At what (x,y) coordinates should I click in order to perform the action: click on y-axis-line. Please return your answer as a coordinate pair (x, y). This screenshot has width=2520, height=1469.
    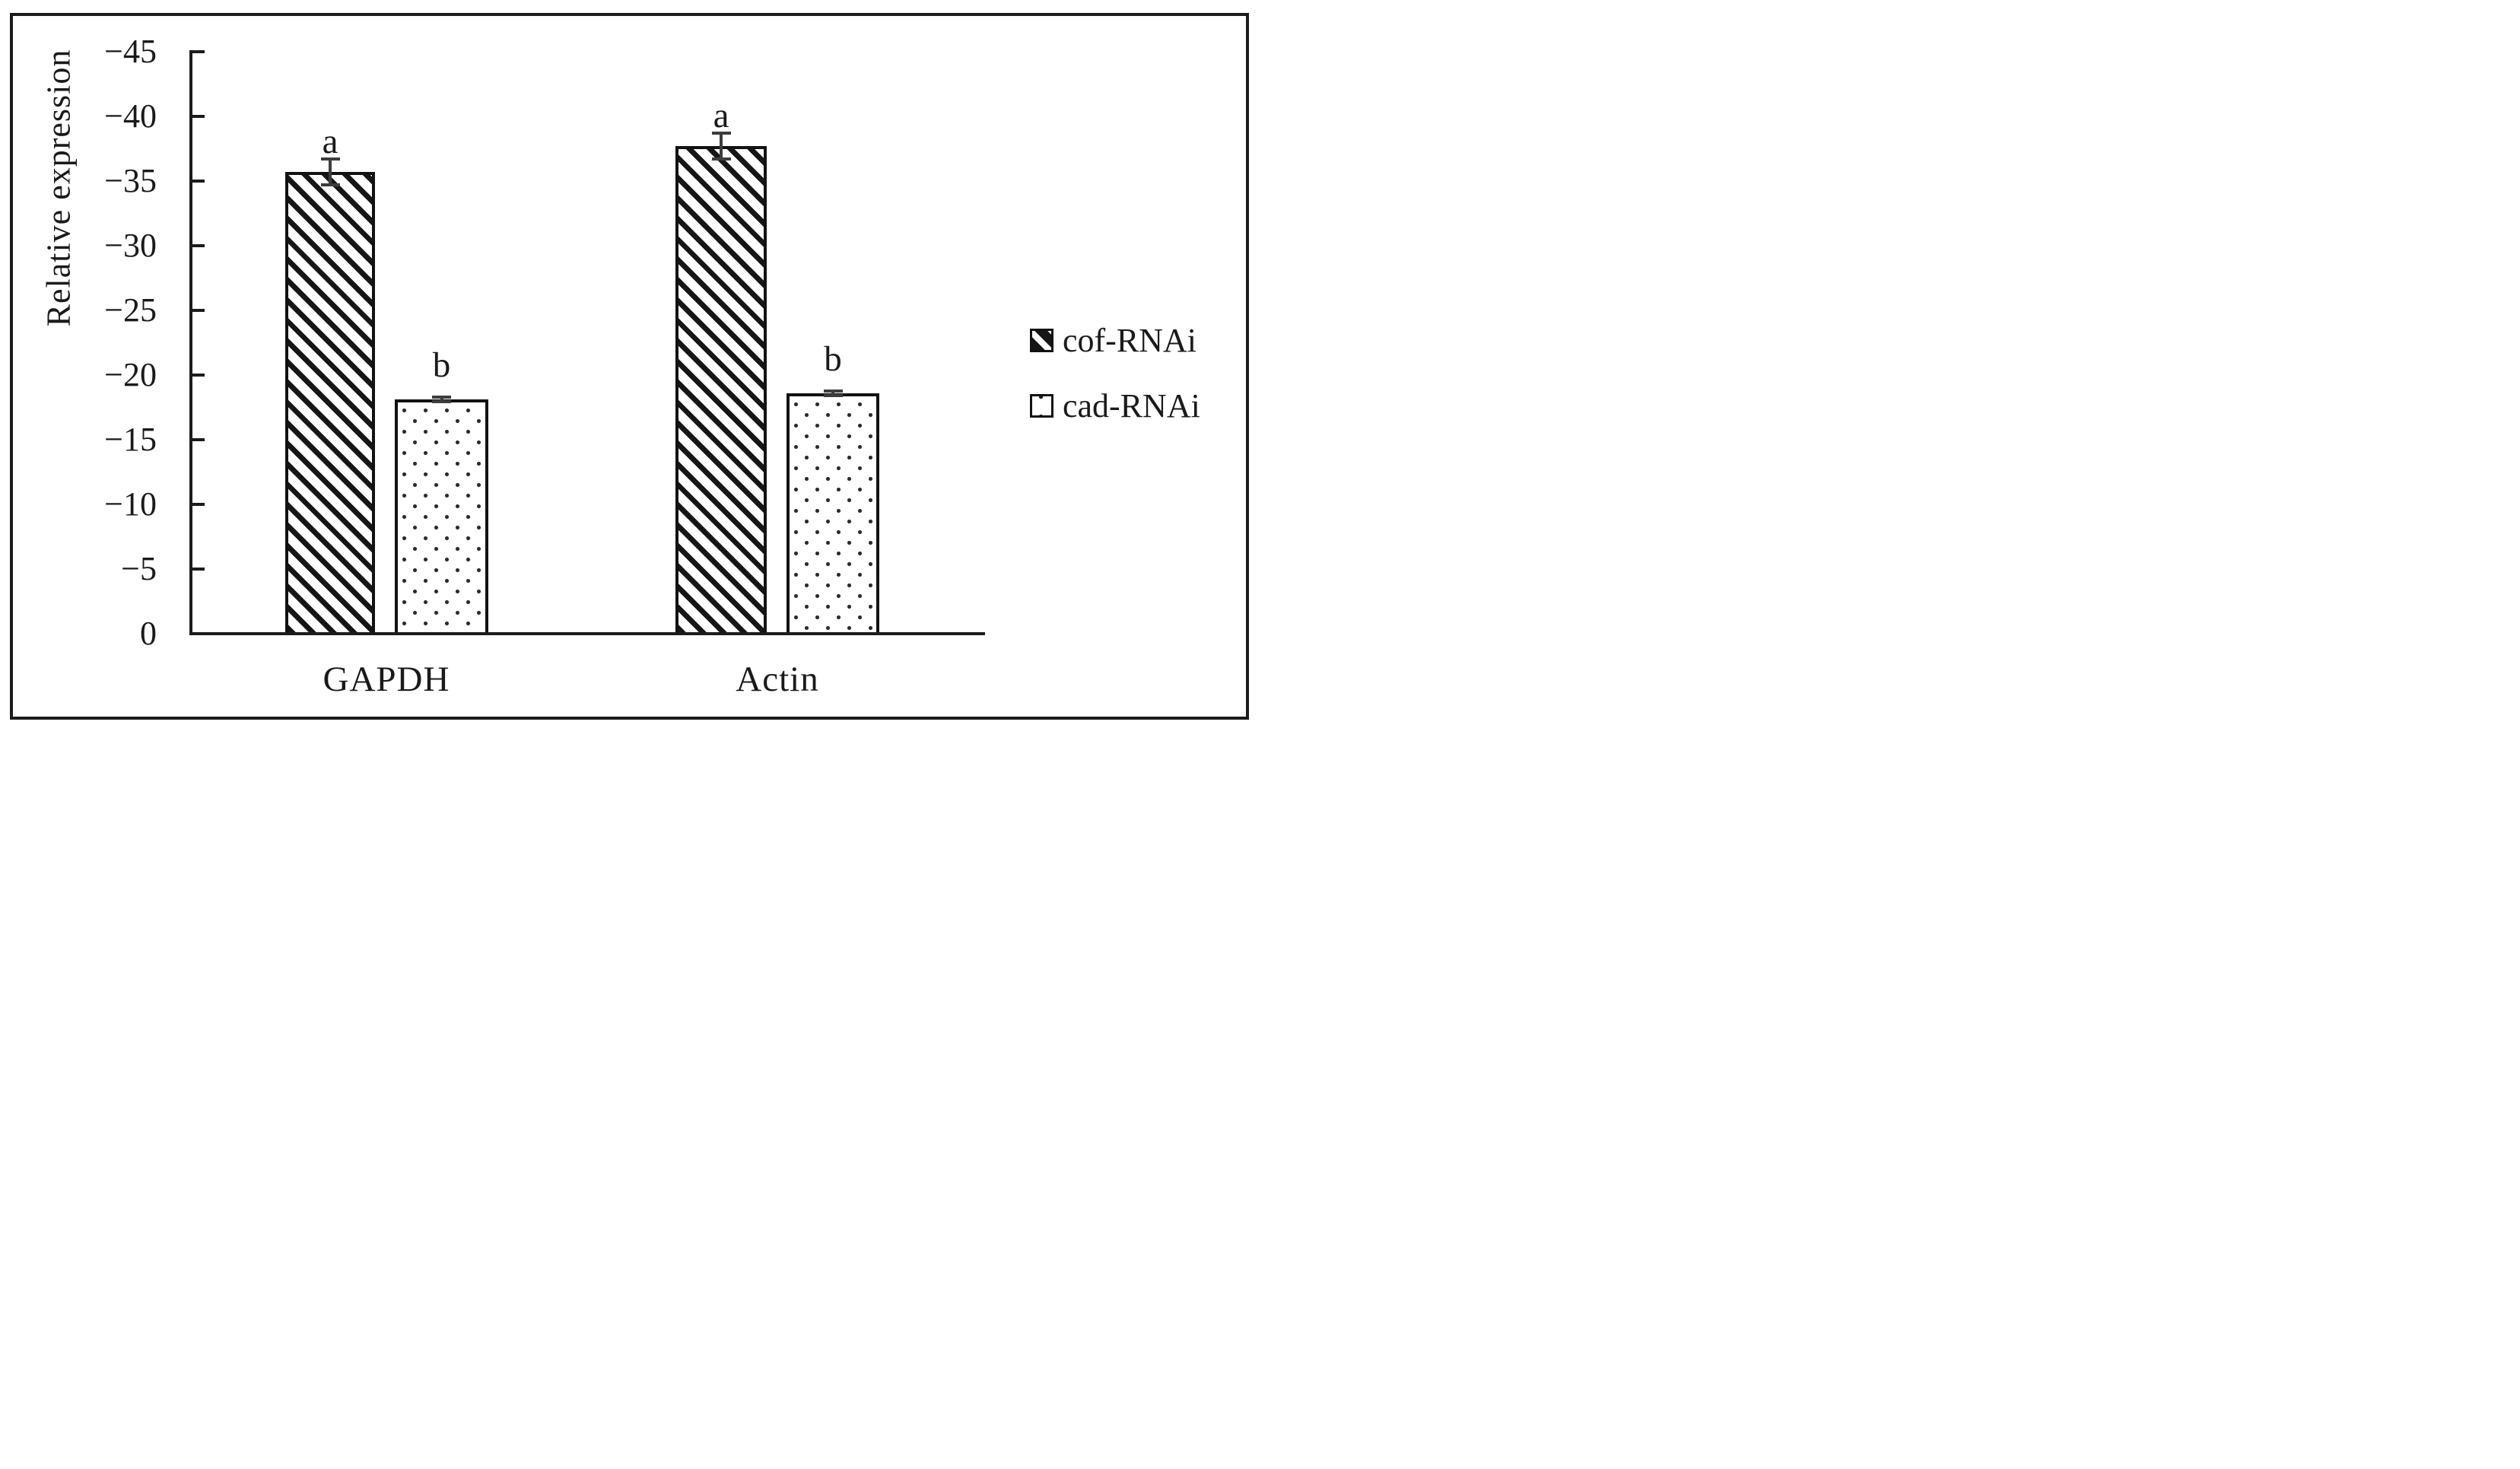
    Looking at the image, I should click on (190, 342).